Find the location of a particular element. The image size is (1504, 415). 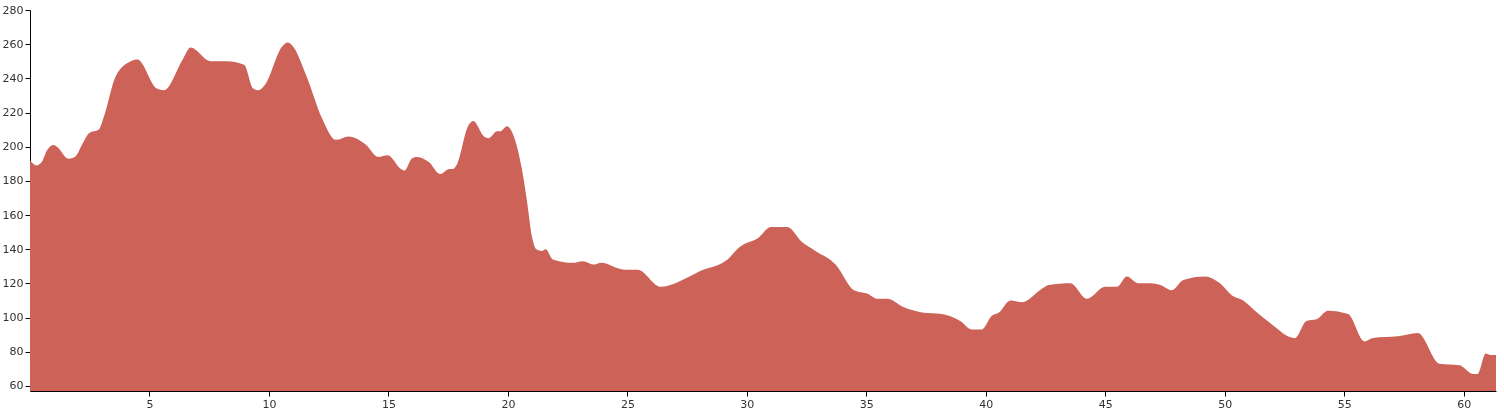

x-tick-label: 60 is located at coordinates (1464, 404).